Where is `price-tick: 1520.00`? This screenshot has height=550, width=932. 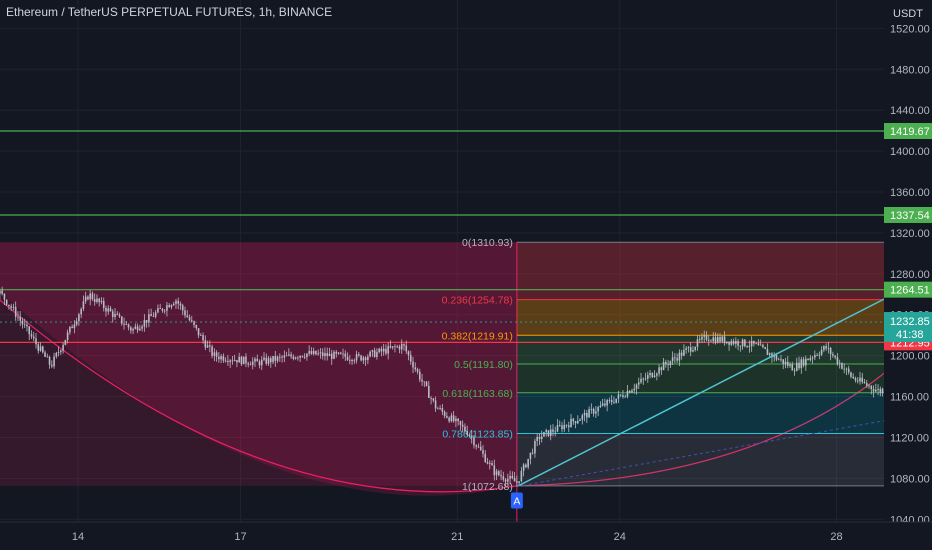
price-tick: 1520.00 is located at coordinates (910, 29).